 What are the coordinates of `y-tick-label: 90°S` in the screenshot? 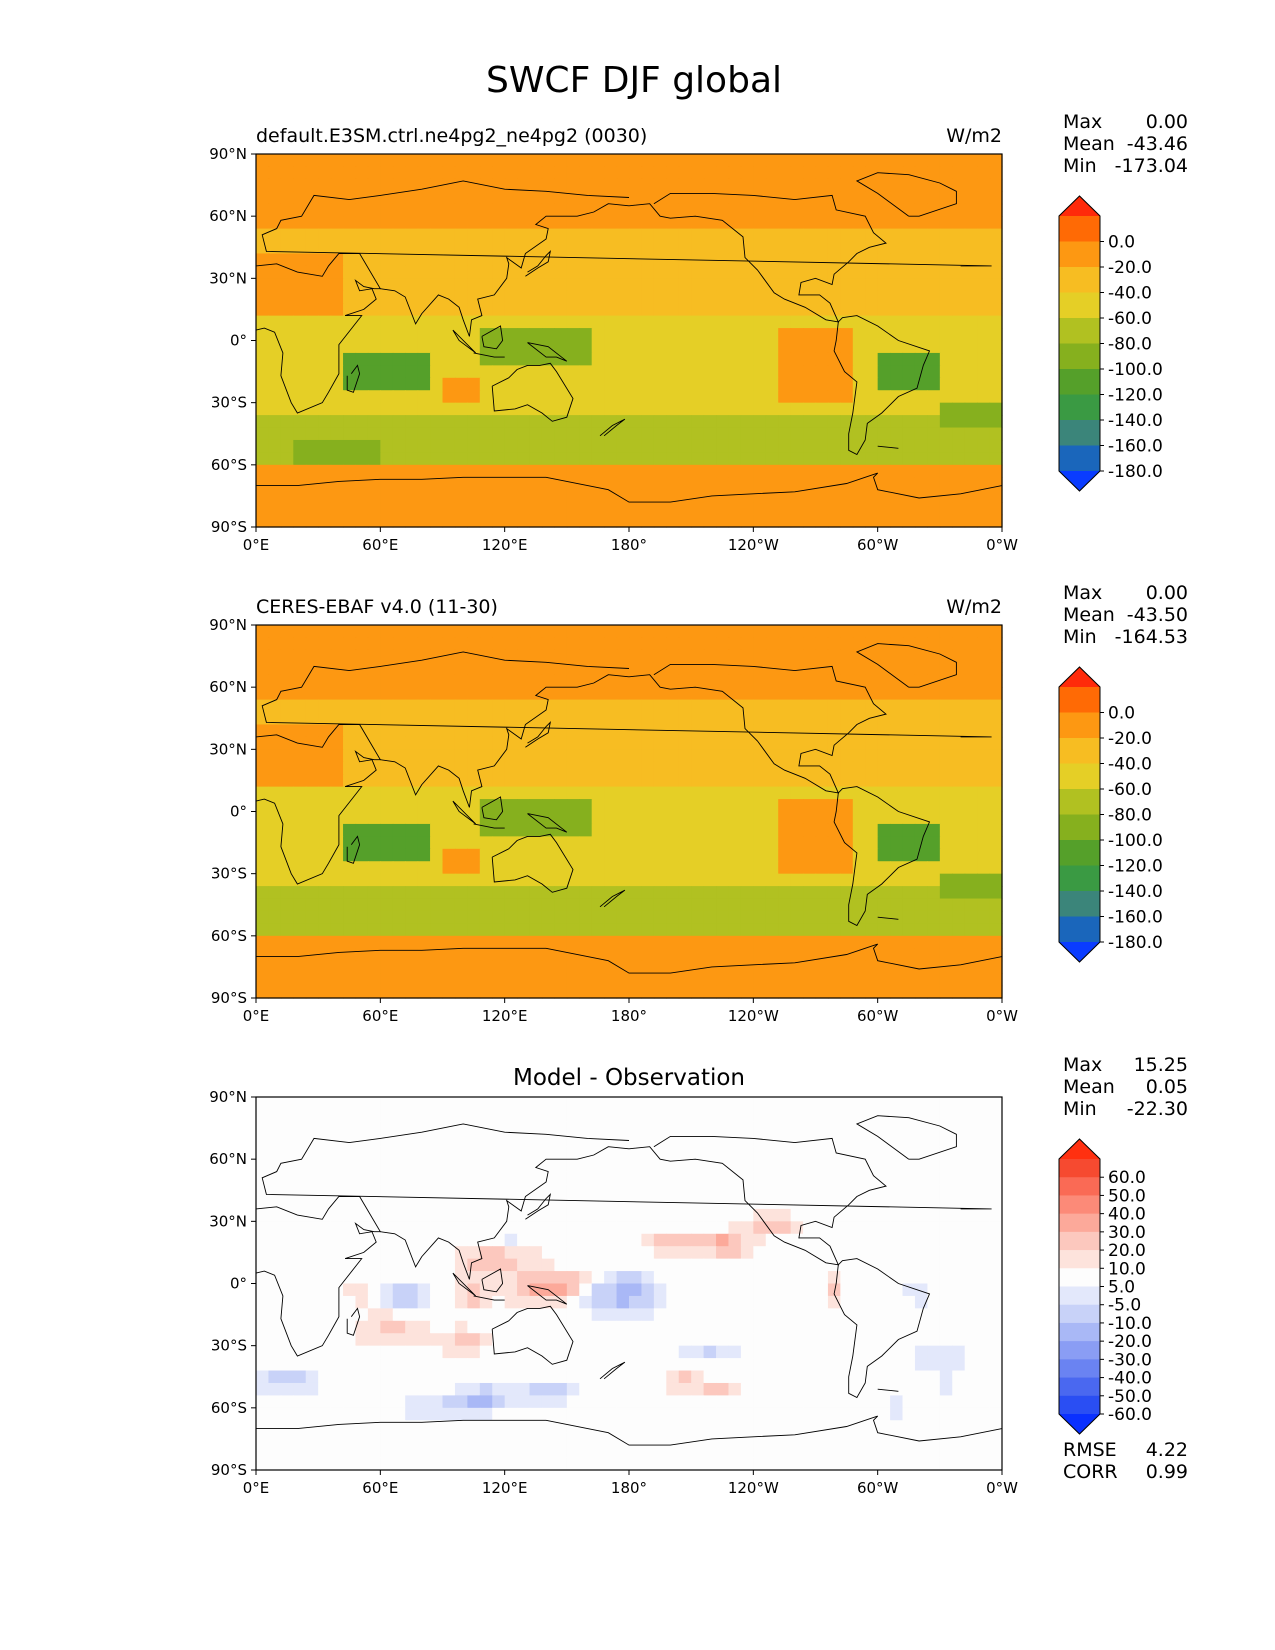 It's located at (229, 527).